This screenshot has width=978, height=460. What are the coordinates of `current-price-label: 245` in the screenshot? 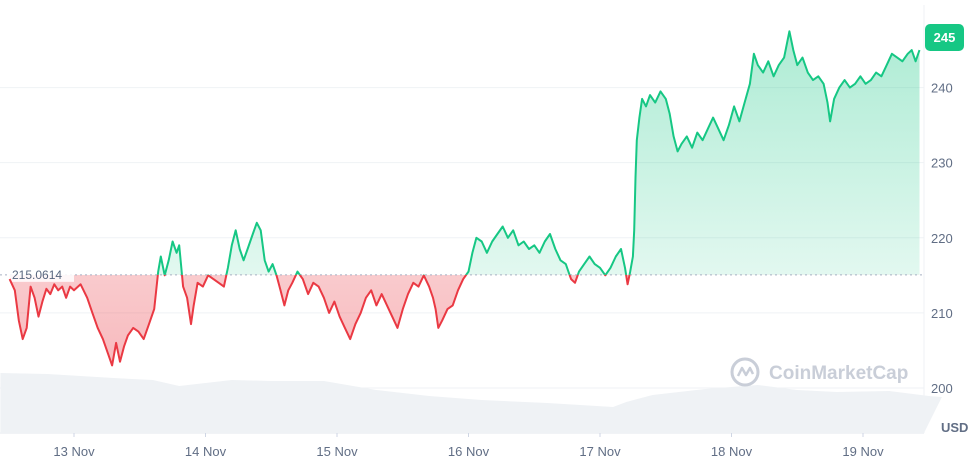 It's located at (945, 37).